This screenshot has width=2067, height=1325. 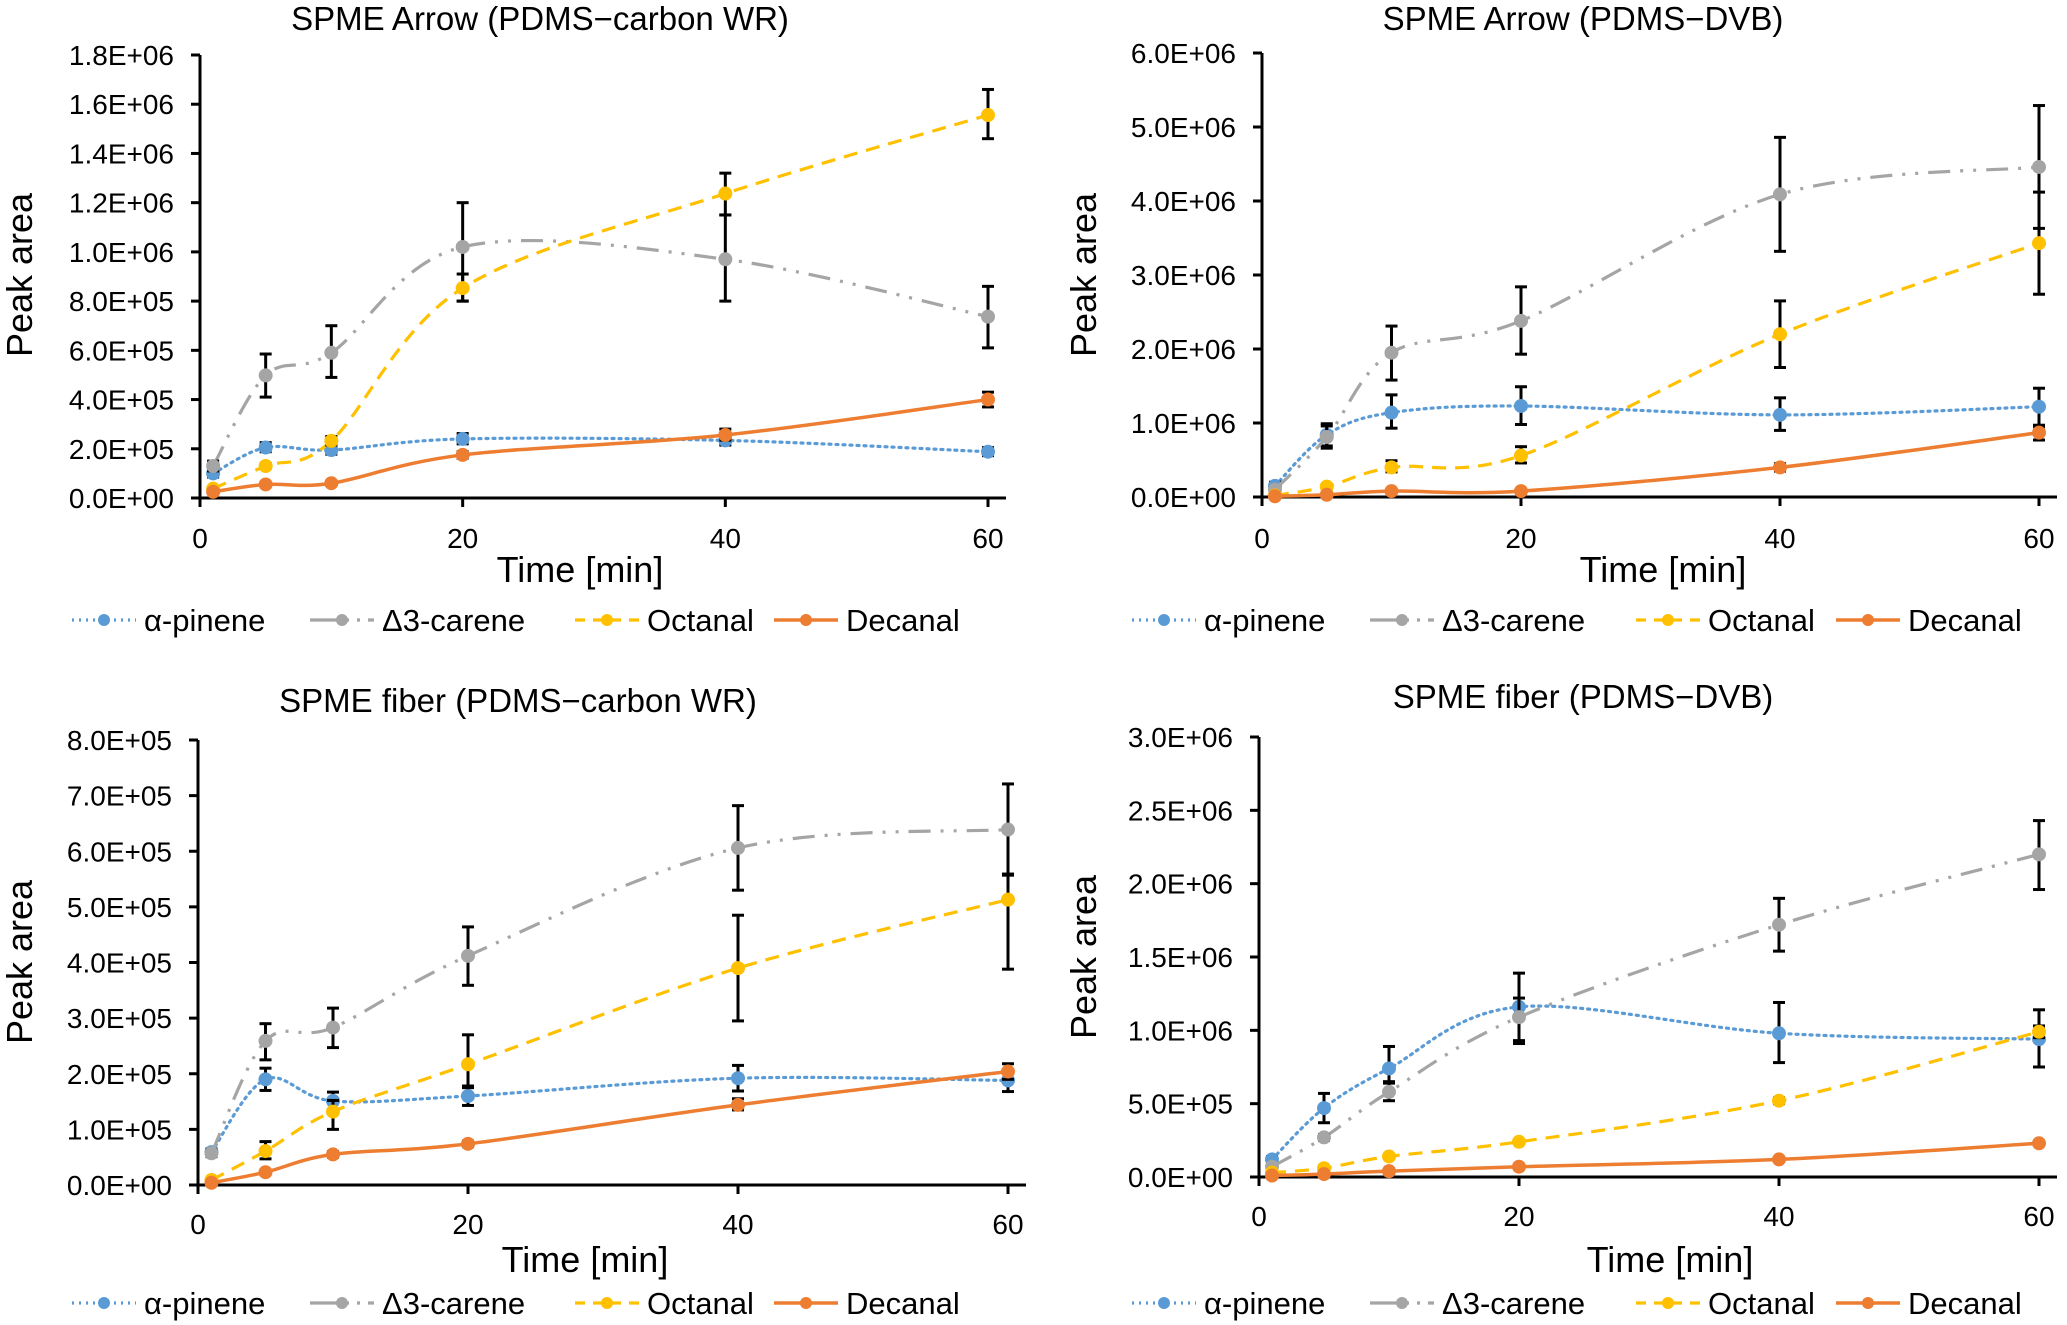 I want to click on y-tick-label: 6.0E+06, so click(x=1183, y=53).